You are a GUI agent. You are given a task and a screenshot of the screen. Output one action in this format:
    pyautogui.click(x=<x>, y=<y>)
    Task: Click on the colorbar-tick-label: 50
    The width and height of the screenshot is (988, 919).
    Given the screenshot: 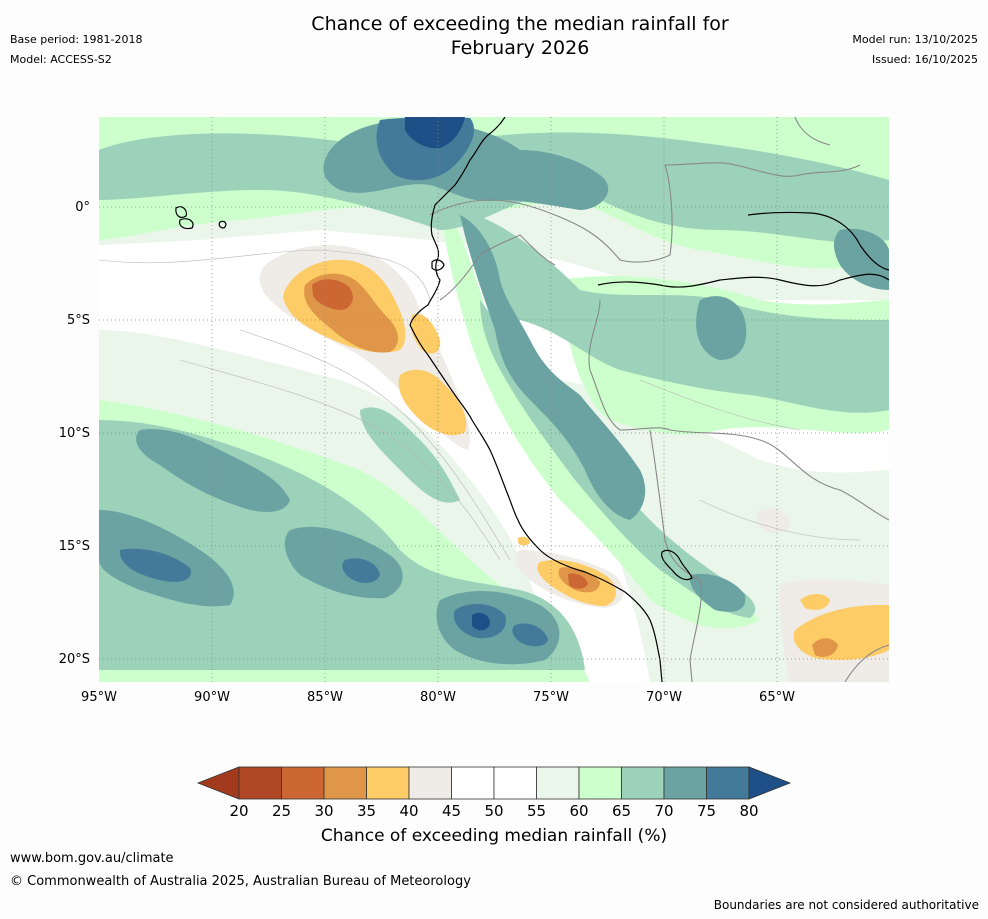 What is the action you would take?
    pyautogui.click(x=493, y=811)
    